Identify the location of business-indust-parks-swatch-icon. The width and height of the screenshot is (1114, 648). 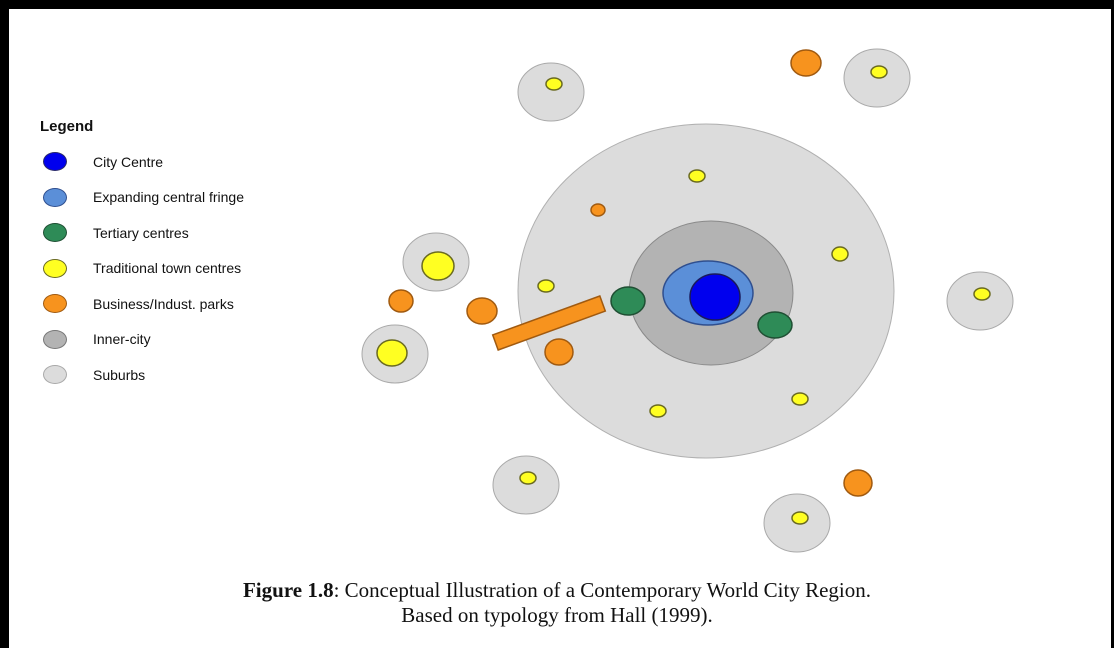
(55, 304).